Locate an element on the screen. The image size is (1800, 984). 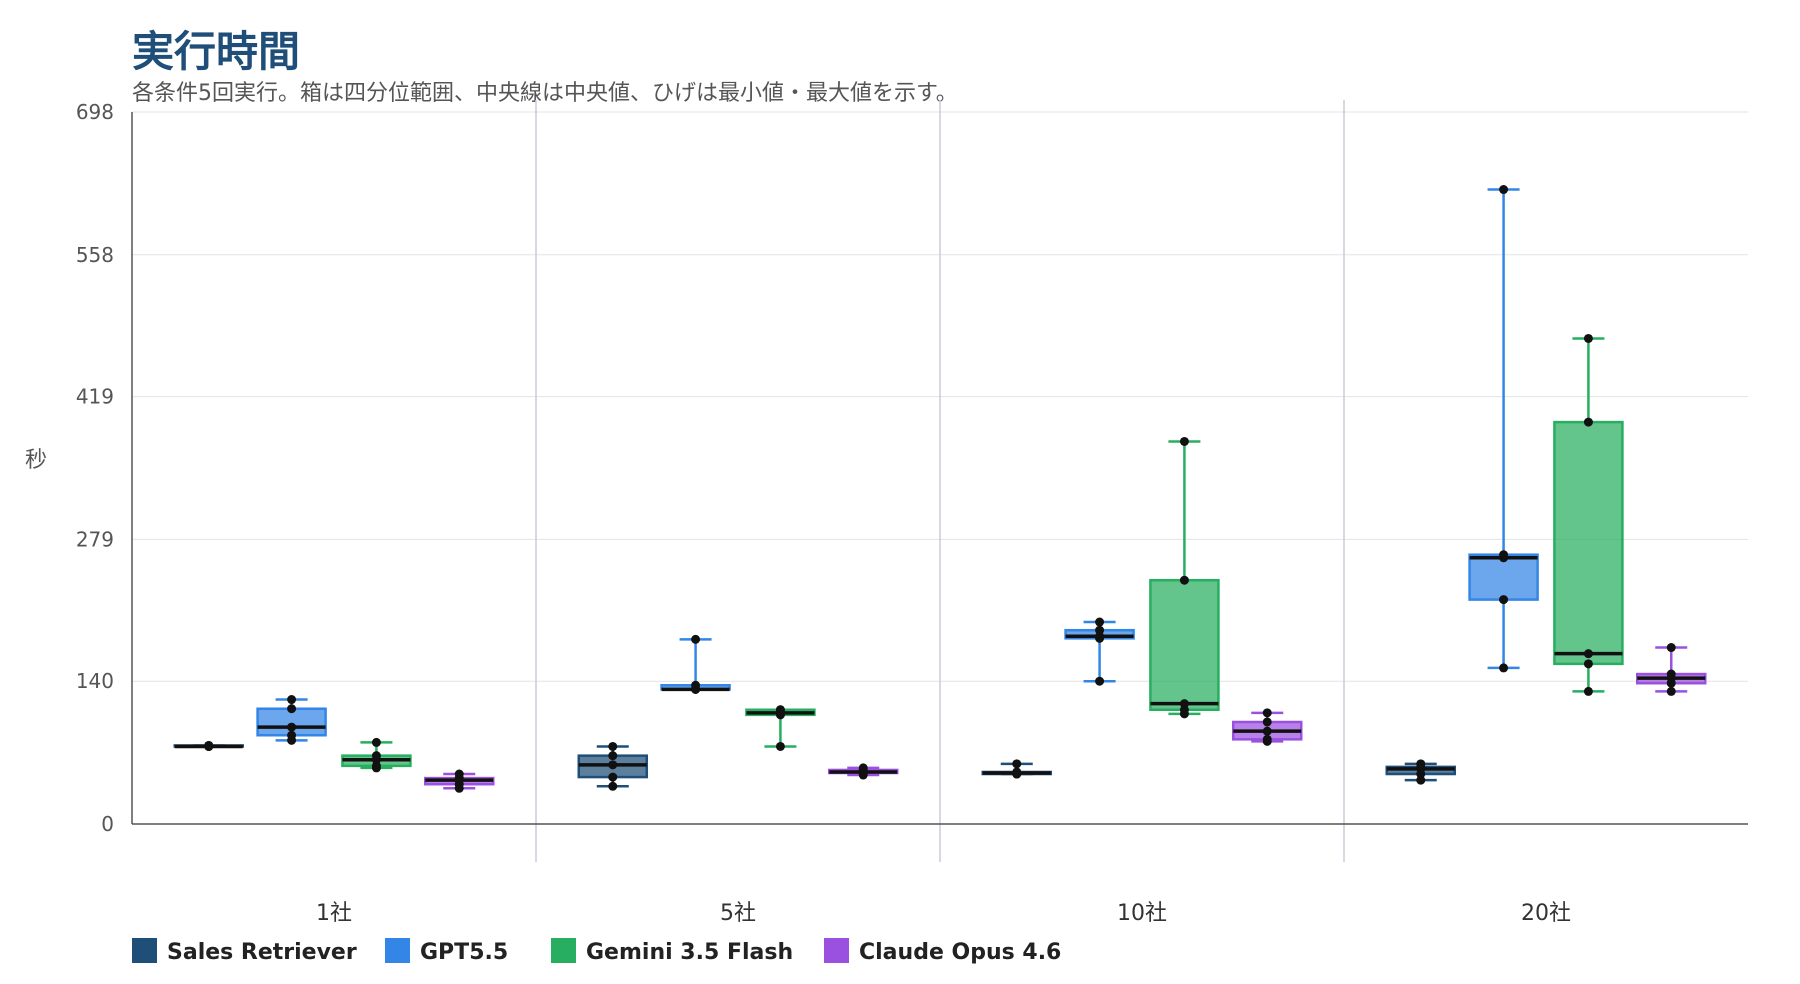
legend-label: GPT5.5 is located at coordinates (464, 952).